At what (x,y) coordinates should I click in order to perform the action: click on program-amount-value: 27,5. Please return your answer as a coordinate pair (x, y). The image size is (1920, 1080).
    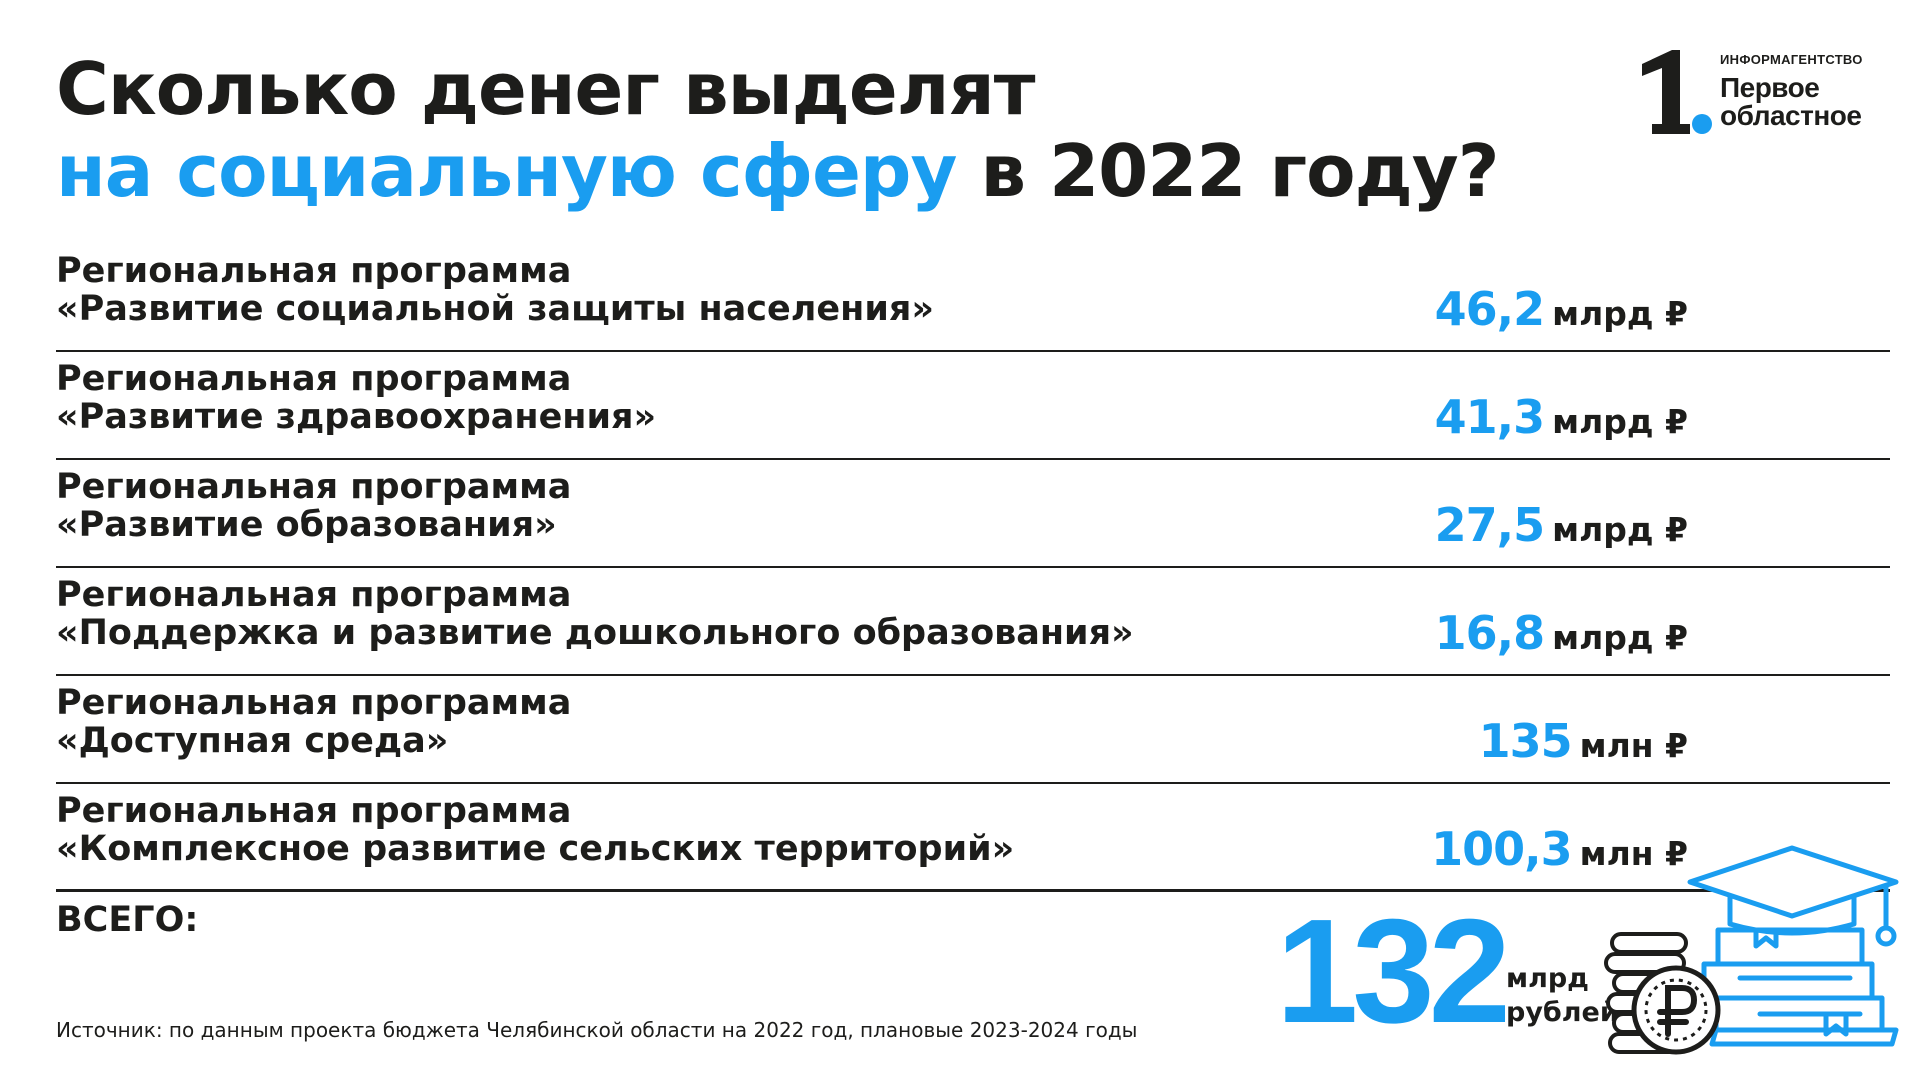
    Looking at the image, I should click on (1489, 525).